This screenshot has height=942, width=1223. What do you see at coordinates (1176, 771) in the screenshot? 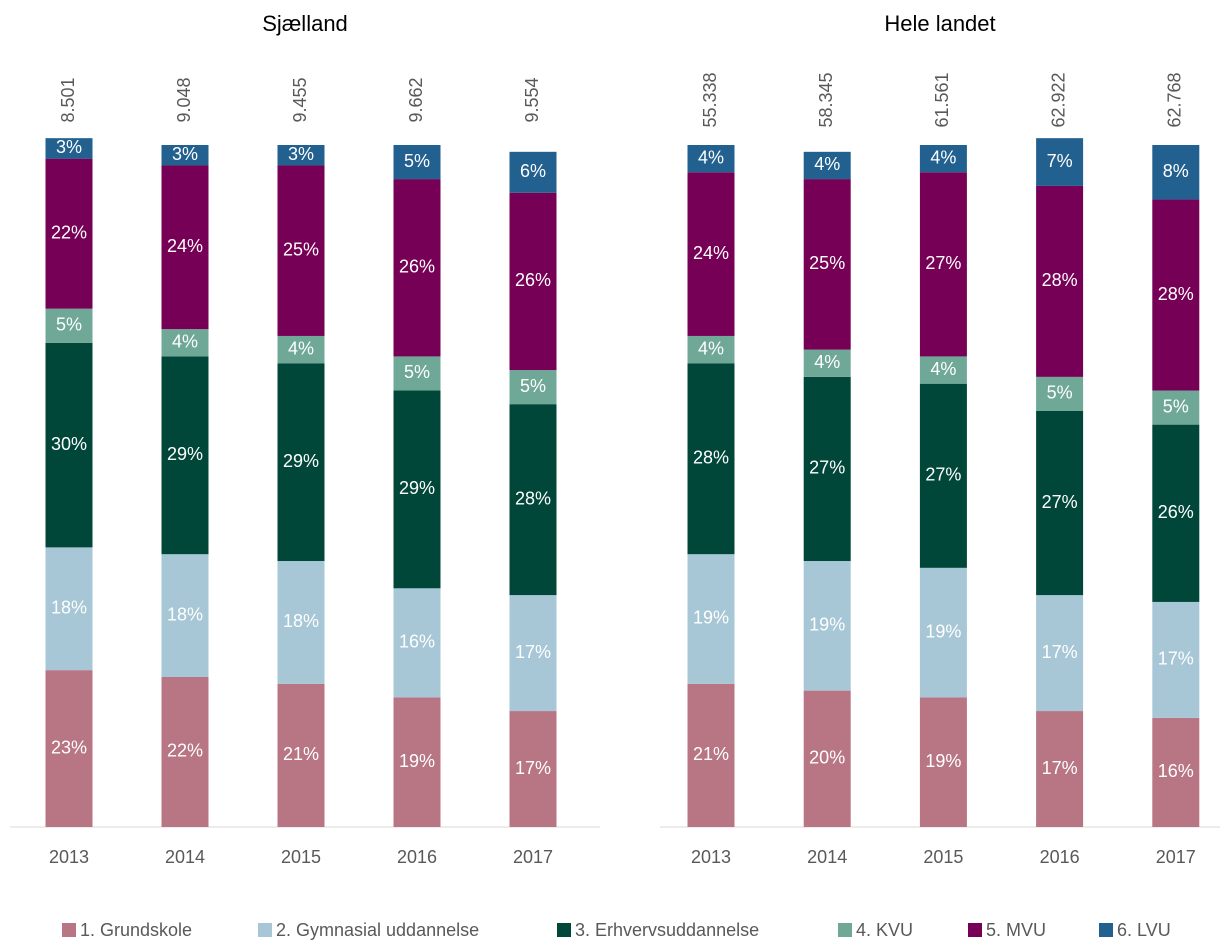
I see `data-label: 16%` at bounding box center [1176, 771].